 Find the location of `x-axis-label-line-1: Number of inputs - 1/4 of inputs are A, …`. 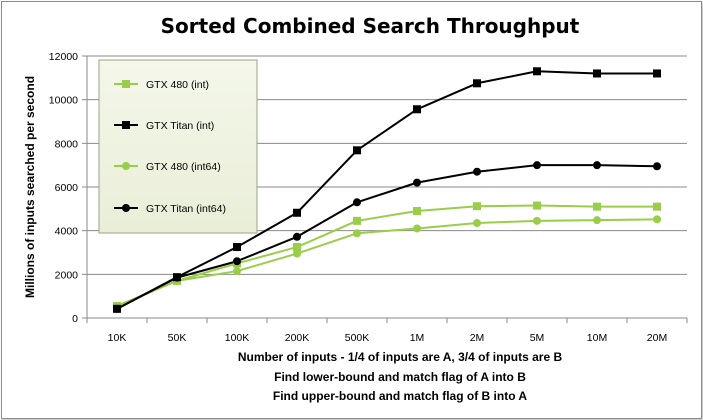

x-axis-label-line-1: Number of inputs - 1/4 of inputs are A, … is located at coordinates (400, 357).